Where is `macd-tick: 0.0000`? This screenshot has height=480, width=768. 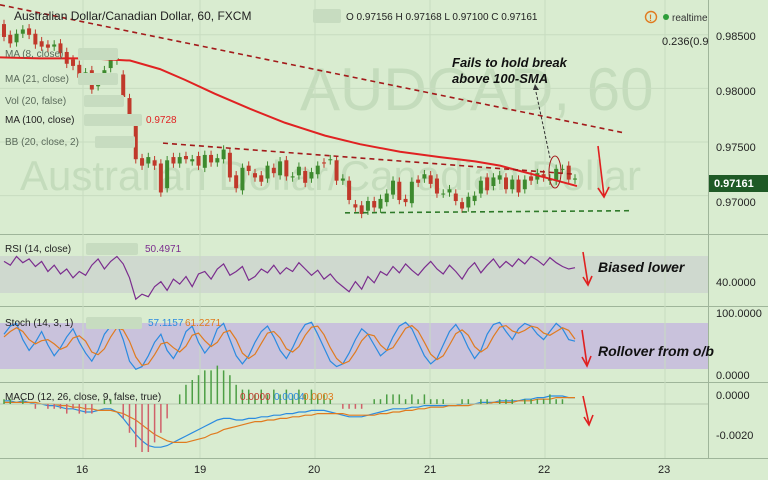 macd-tick: 0.0000 is located at coordinates (733, 396).